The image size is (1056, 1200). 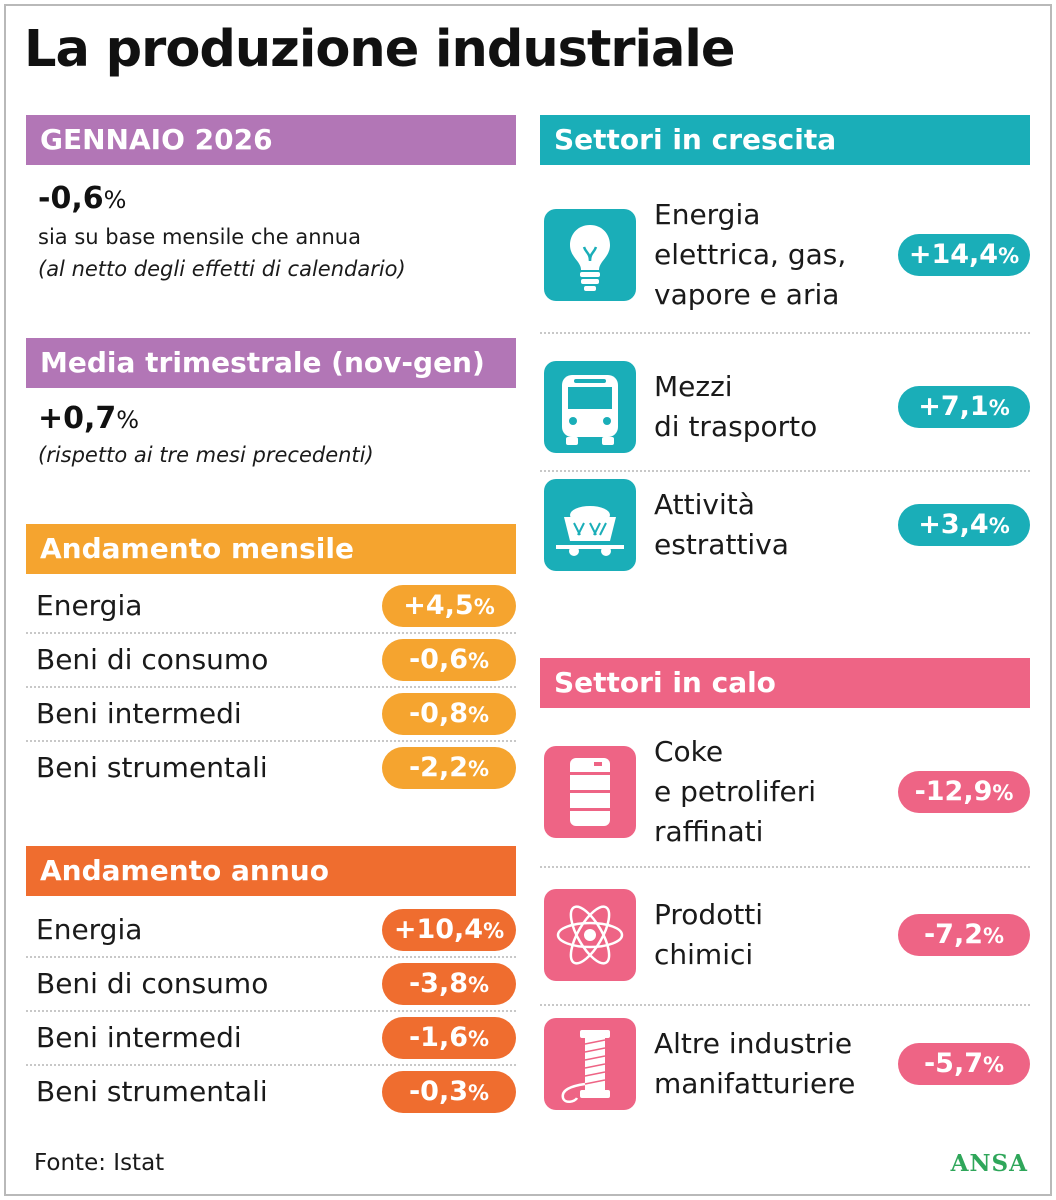 What do you see at coordinates (964, 792) in the screenshot?
I see `value-badge: -12,9%` at bounding box center [964, 792].